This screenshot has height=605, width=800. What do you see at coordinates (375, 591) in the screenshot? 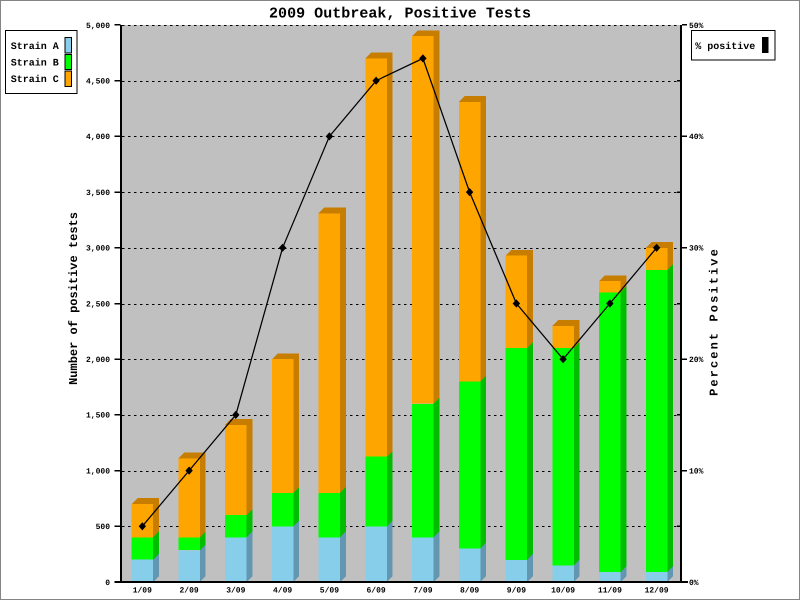
I see `svg-text: 6/09` at bounding box center [375, 591].